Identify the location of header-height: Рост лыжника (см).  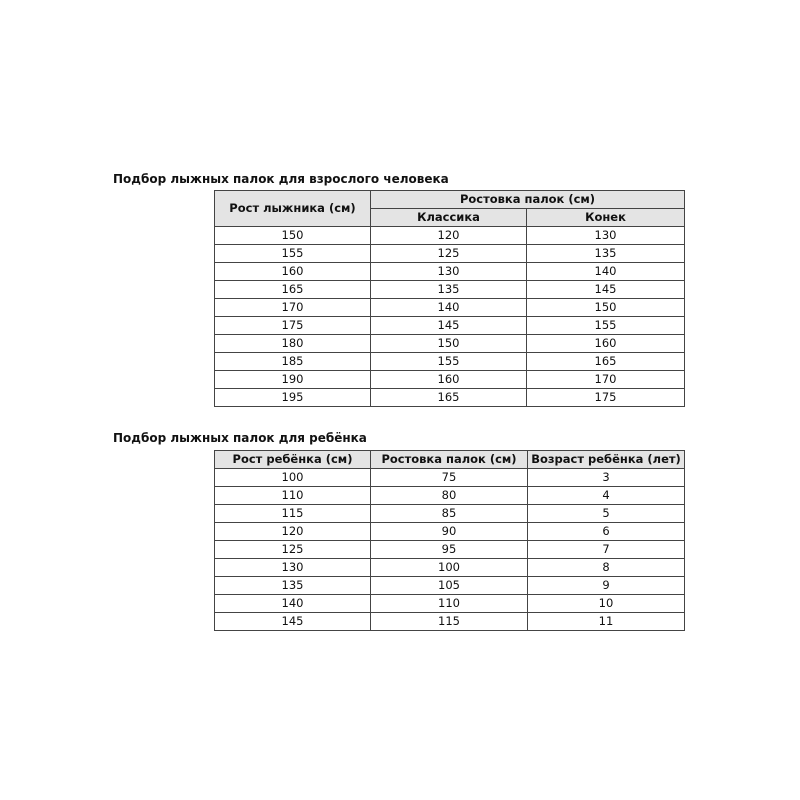
(292, 208).